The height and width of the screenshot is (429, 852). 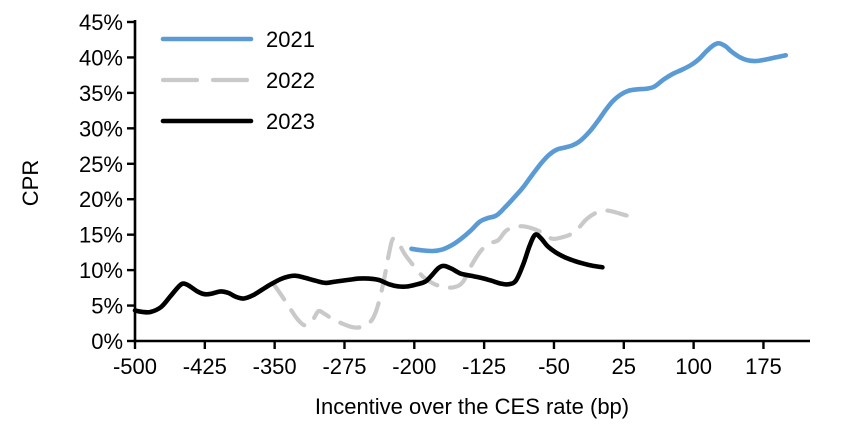 I want to click on series-line-2022, so click(x=449, y=269).